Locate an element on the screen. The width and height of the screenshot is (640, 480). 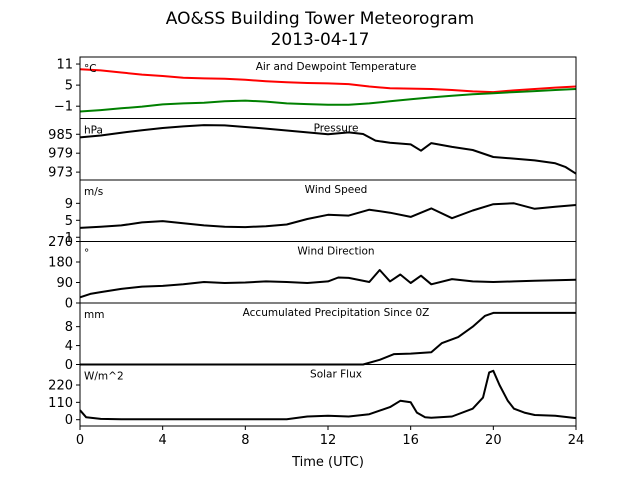
y-tick-label: 1 is located at coordinates (69, 238).